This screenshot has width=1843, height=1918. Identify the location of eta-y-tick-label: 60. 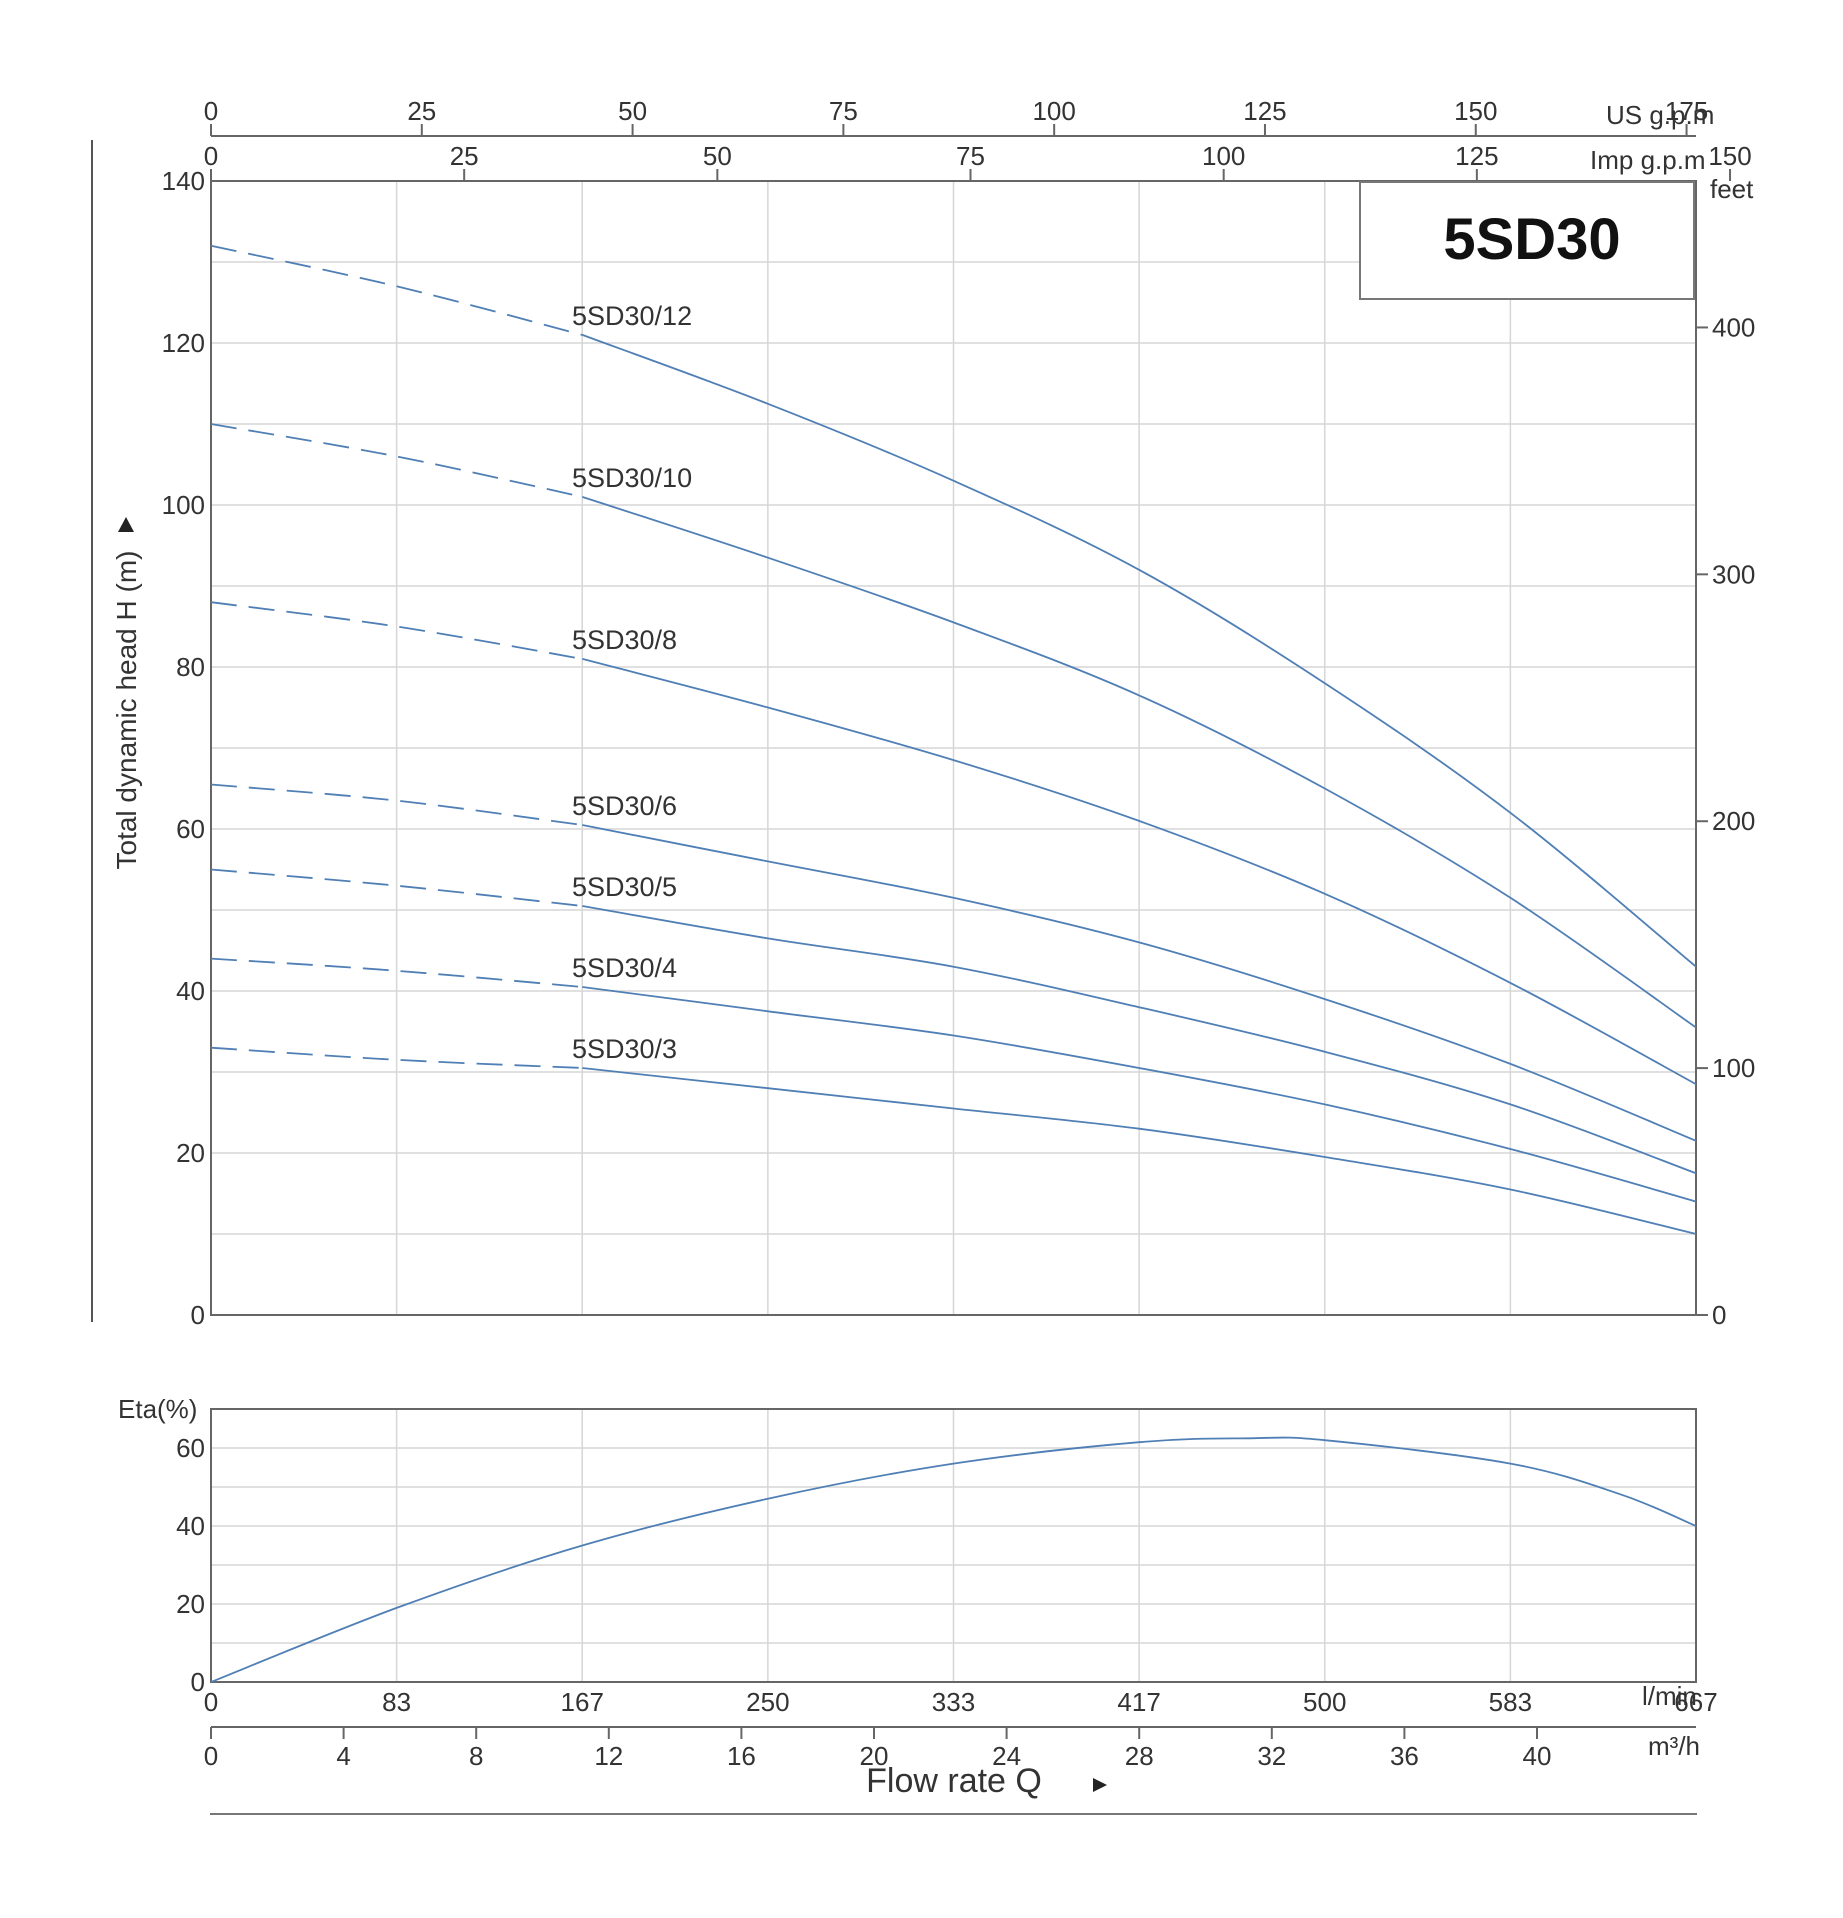
(190, 1448).